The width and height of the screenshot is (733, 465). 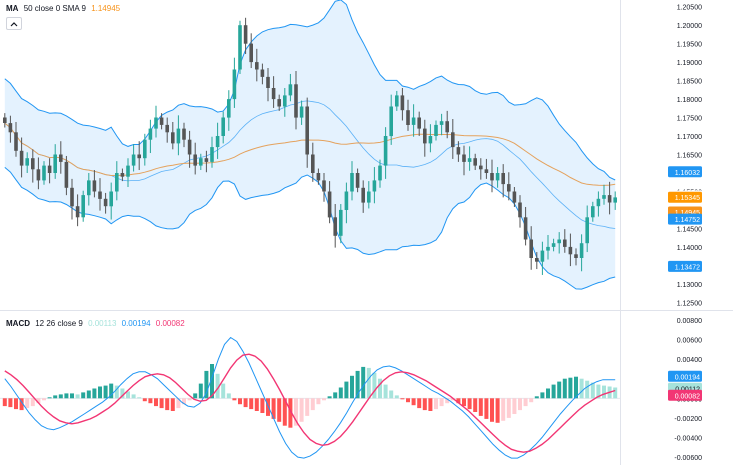 I want to click on macd-legend-params: 12 26 close 9, so click(x=59, y=323).